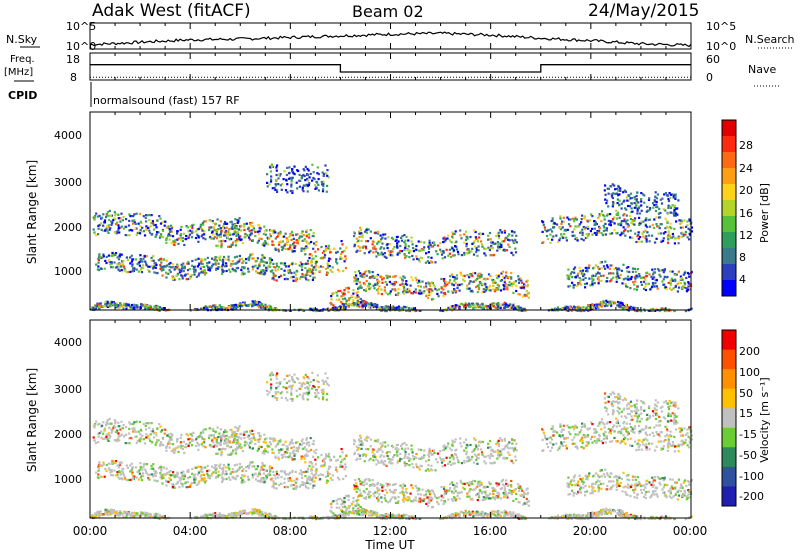 This screenshot has width=800, height=554. I want to click on power-cb-tick-28: 28, so click(746, 145).